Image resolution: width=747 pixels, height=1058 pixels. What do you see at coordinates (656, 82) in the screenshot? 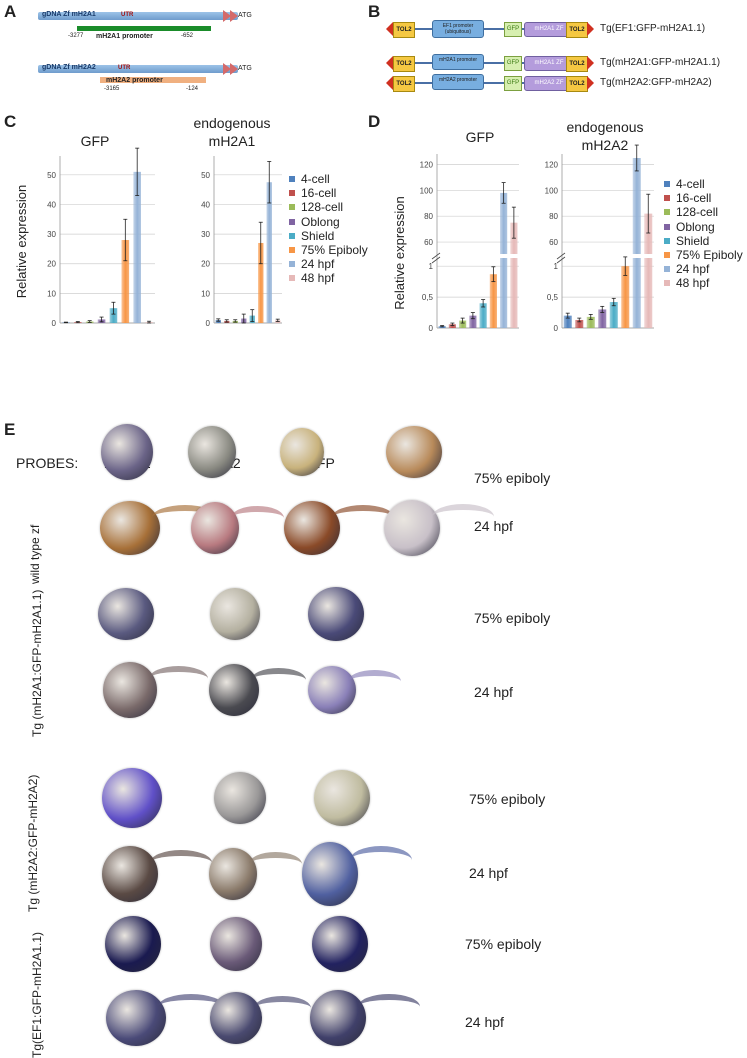
I see `construct-label: Tg(mH2A2:GFP-mH2A2)` at bounding box center [656, 82].